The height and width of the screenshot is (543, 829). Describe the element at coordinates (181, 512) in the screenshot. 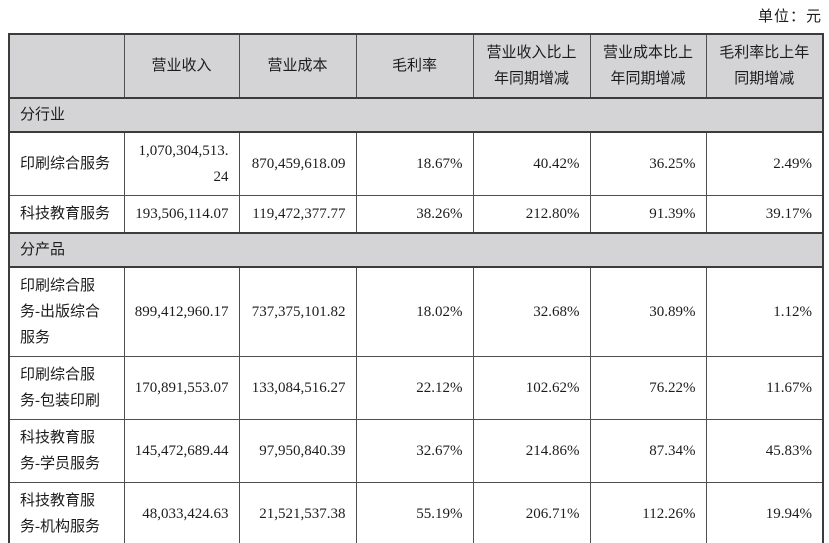

I see `data-cell: 48,033,424.63` at that location.